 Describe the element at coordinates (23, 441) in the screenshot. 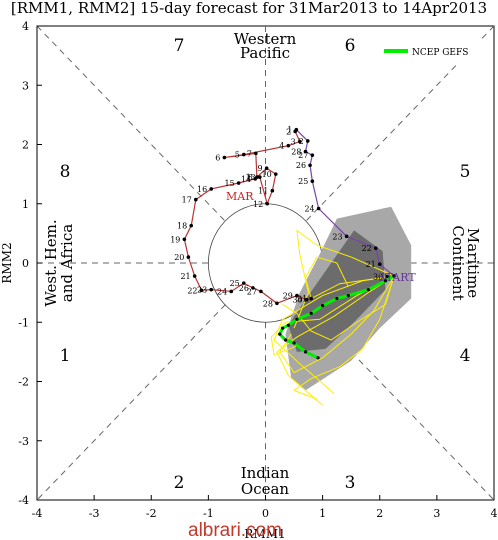

I see `y-tick-label: -3` at that location.